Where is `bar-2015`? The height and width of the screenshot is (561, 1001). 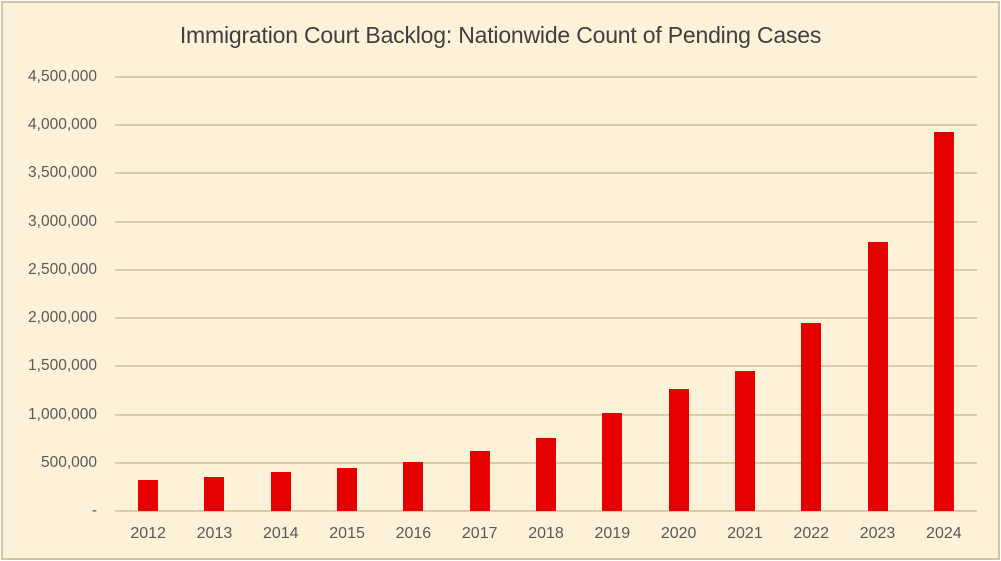 bar-2015 is located at coordinates (347, 489).